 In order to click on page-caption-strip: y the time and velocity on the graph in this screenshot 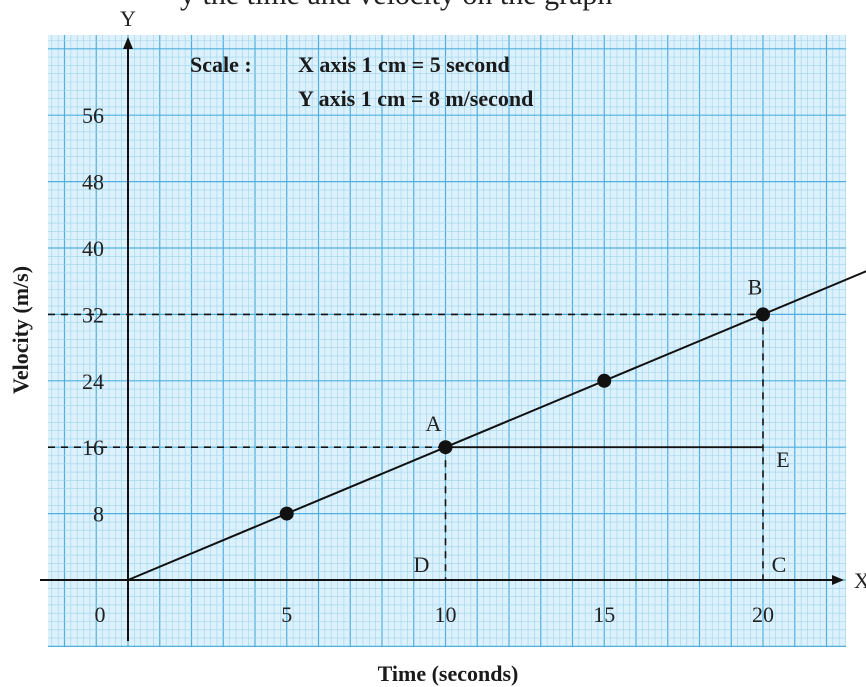, I will do `click(433, 11)`.